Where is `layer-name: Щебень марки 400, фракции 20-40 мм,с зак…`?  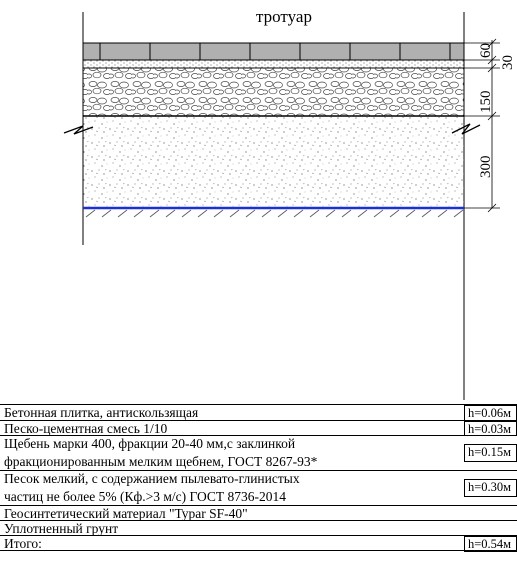 layer-name: Щебень марки 400, фракции 20-40 мм,с зак… is located at coordinates (150, 443).